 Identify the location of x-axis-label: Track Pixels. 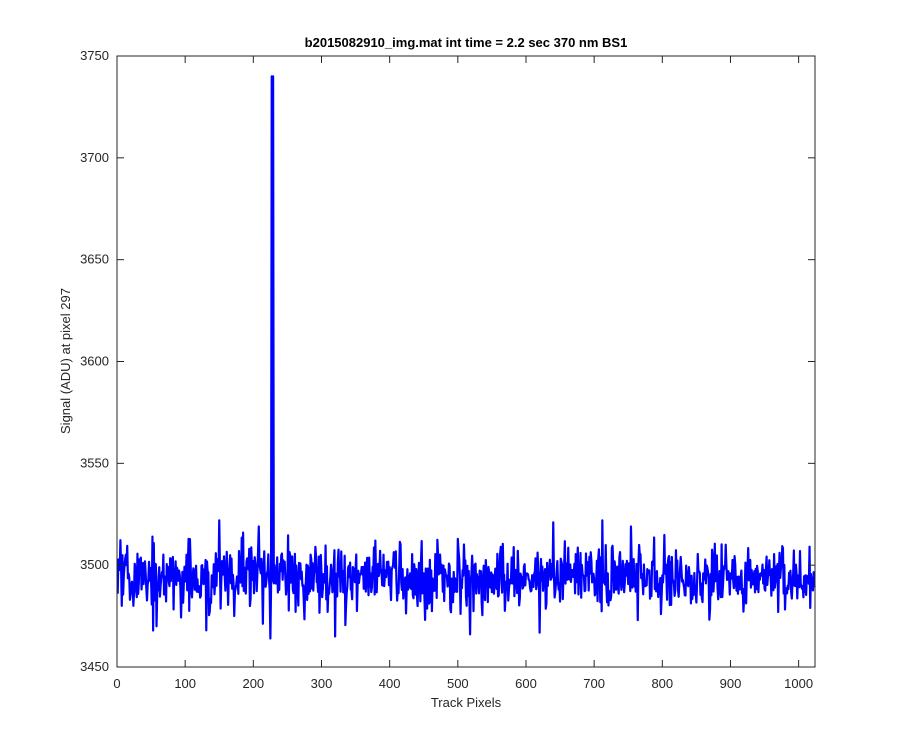
(466, 702).